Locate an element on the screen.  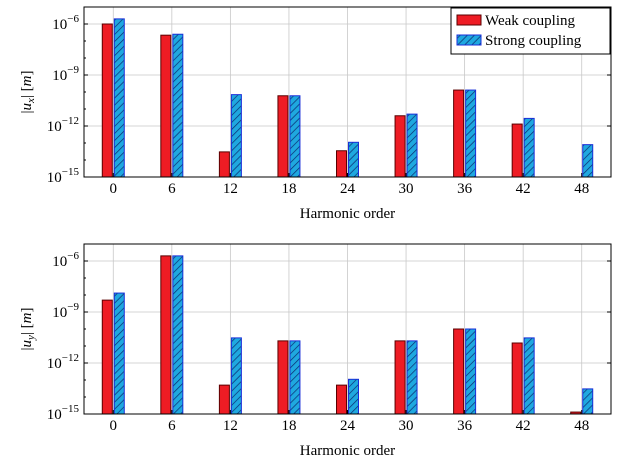
legend: Weak coupling Strong coupling is located at coordinates (530, 31).